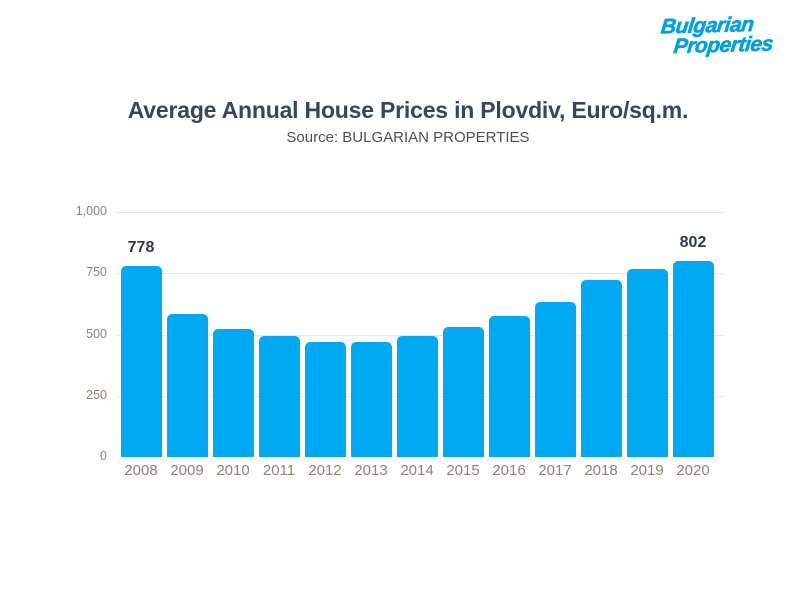 The height and width of the screenshot is (600, 800). Describe the element at coordinates (96, 272) in the screenshot. I see `y-tick-label-750: 750` at that location.